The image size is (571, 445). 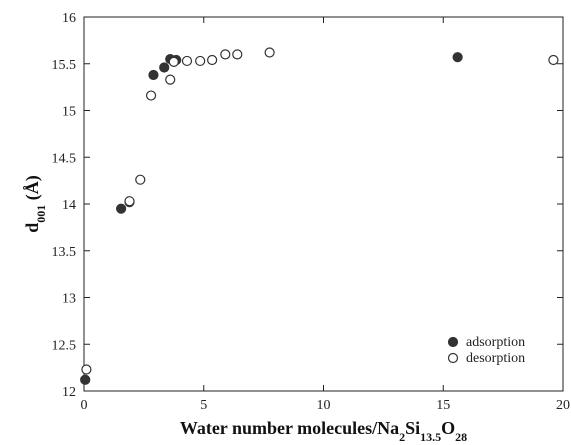 I want to click on y-tick-label: 13.5, so click(x=64, y=252).